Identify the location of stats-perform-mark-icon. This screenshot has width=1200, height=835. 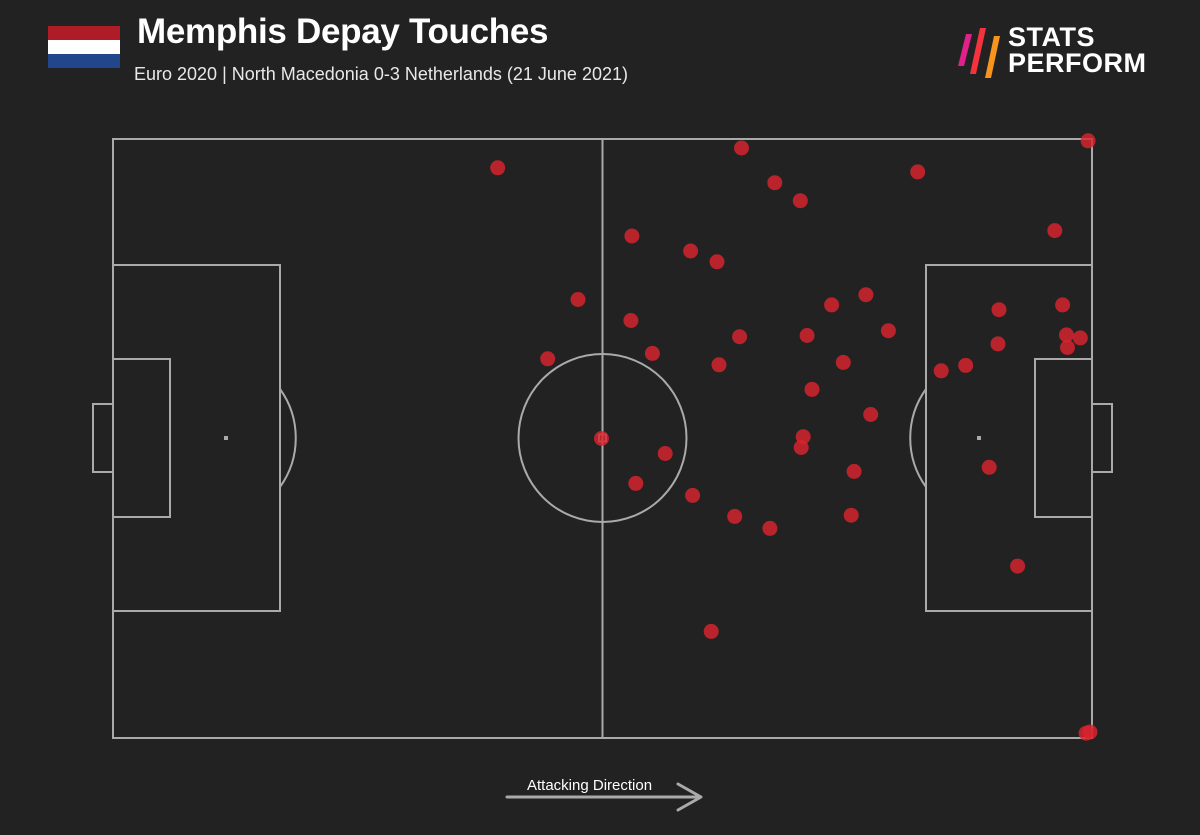
(979, 53).